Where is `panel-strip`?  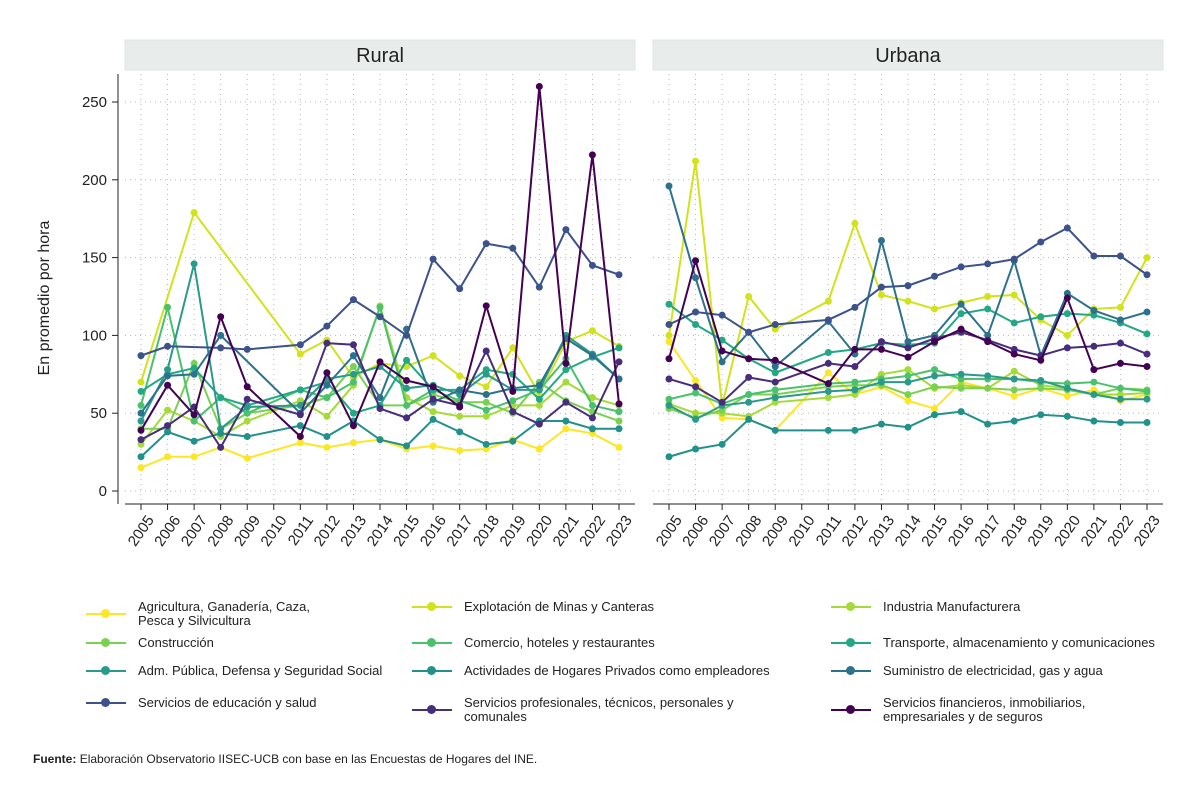
panel-strip is located at coordinates (380, 55).